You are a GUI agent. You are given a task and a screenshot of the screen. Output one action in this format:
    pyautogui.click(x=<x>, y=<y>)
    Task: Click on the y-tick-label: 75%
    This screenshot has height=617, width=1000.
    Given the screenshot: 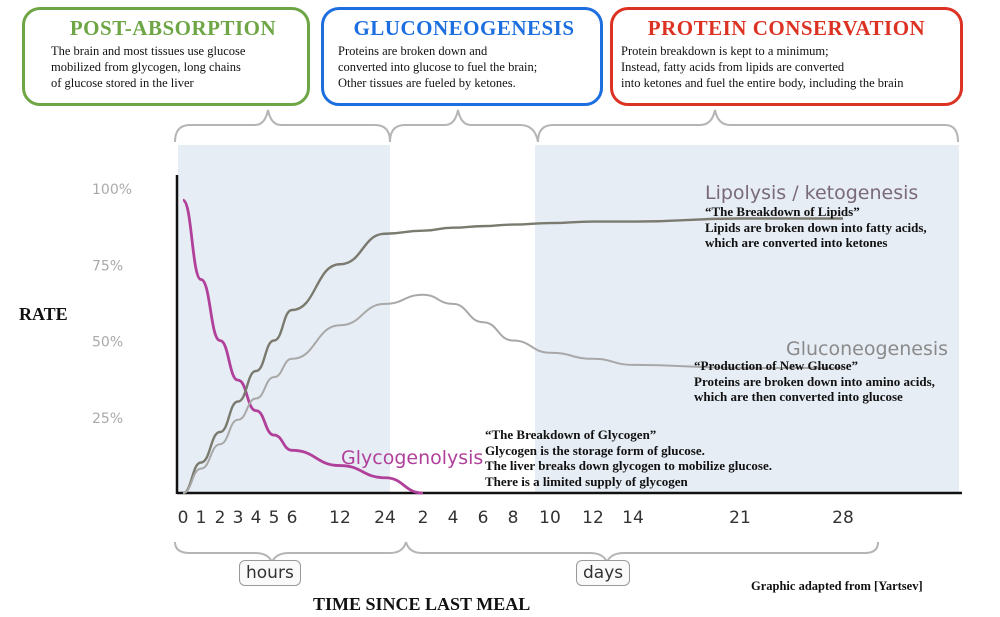 What is the action you would take?
    pyautogui.click(x=107, y=266)
    